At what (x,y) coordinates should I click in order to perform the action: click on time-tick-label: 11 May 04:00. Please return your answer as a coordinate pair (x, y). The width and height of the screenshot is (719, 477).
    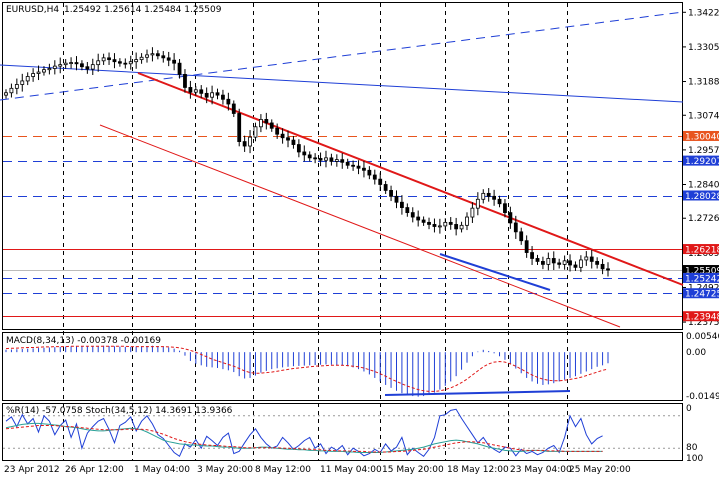
    Looking at the image, I should click on (351, 470).